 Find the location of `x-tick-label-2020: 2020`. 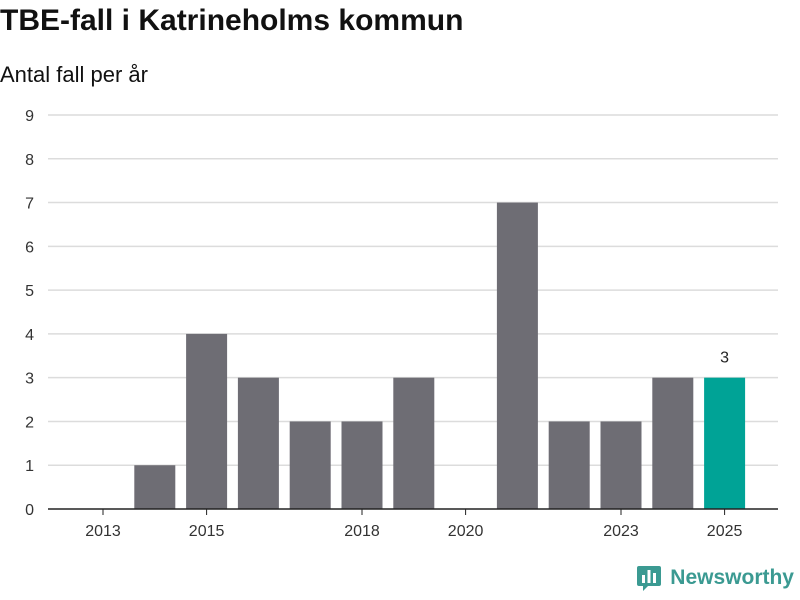

x-tick-label-2020: 2020 is located at coordinates (466, 531).